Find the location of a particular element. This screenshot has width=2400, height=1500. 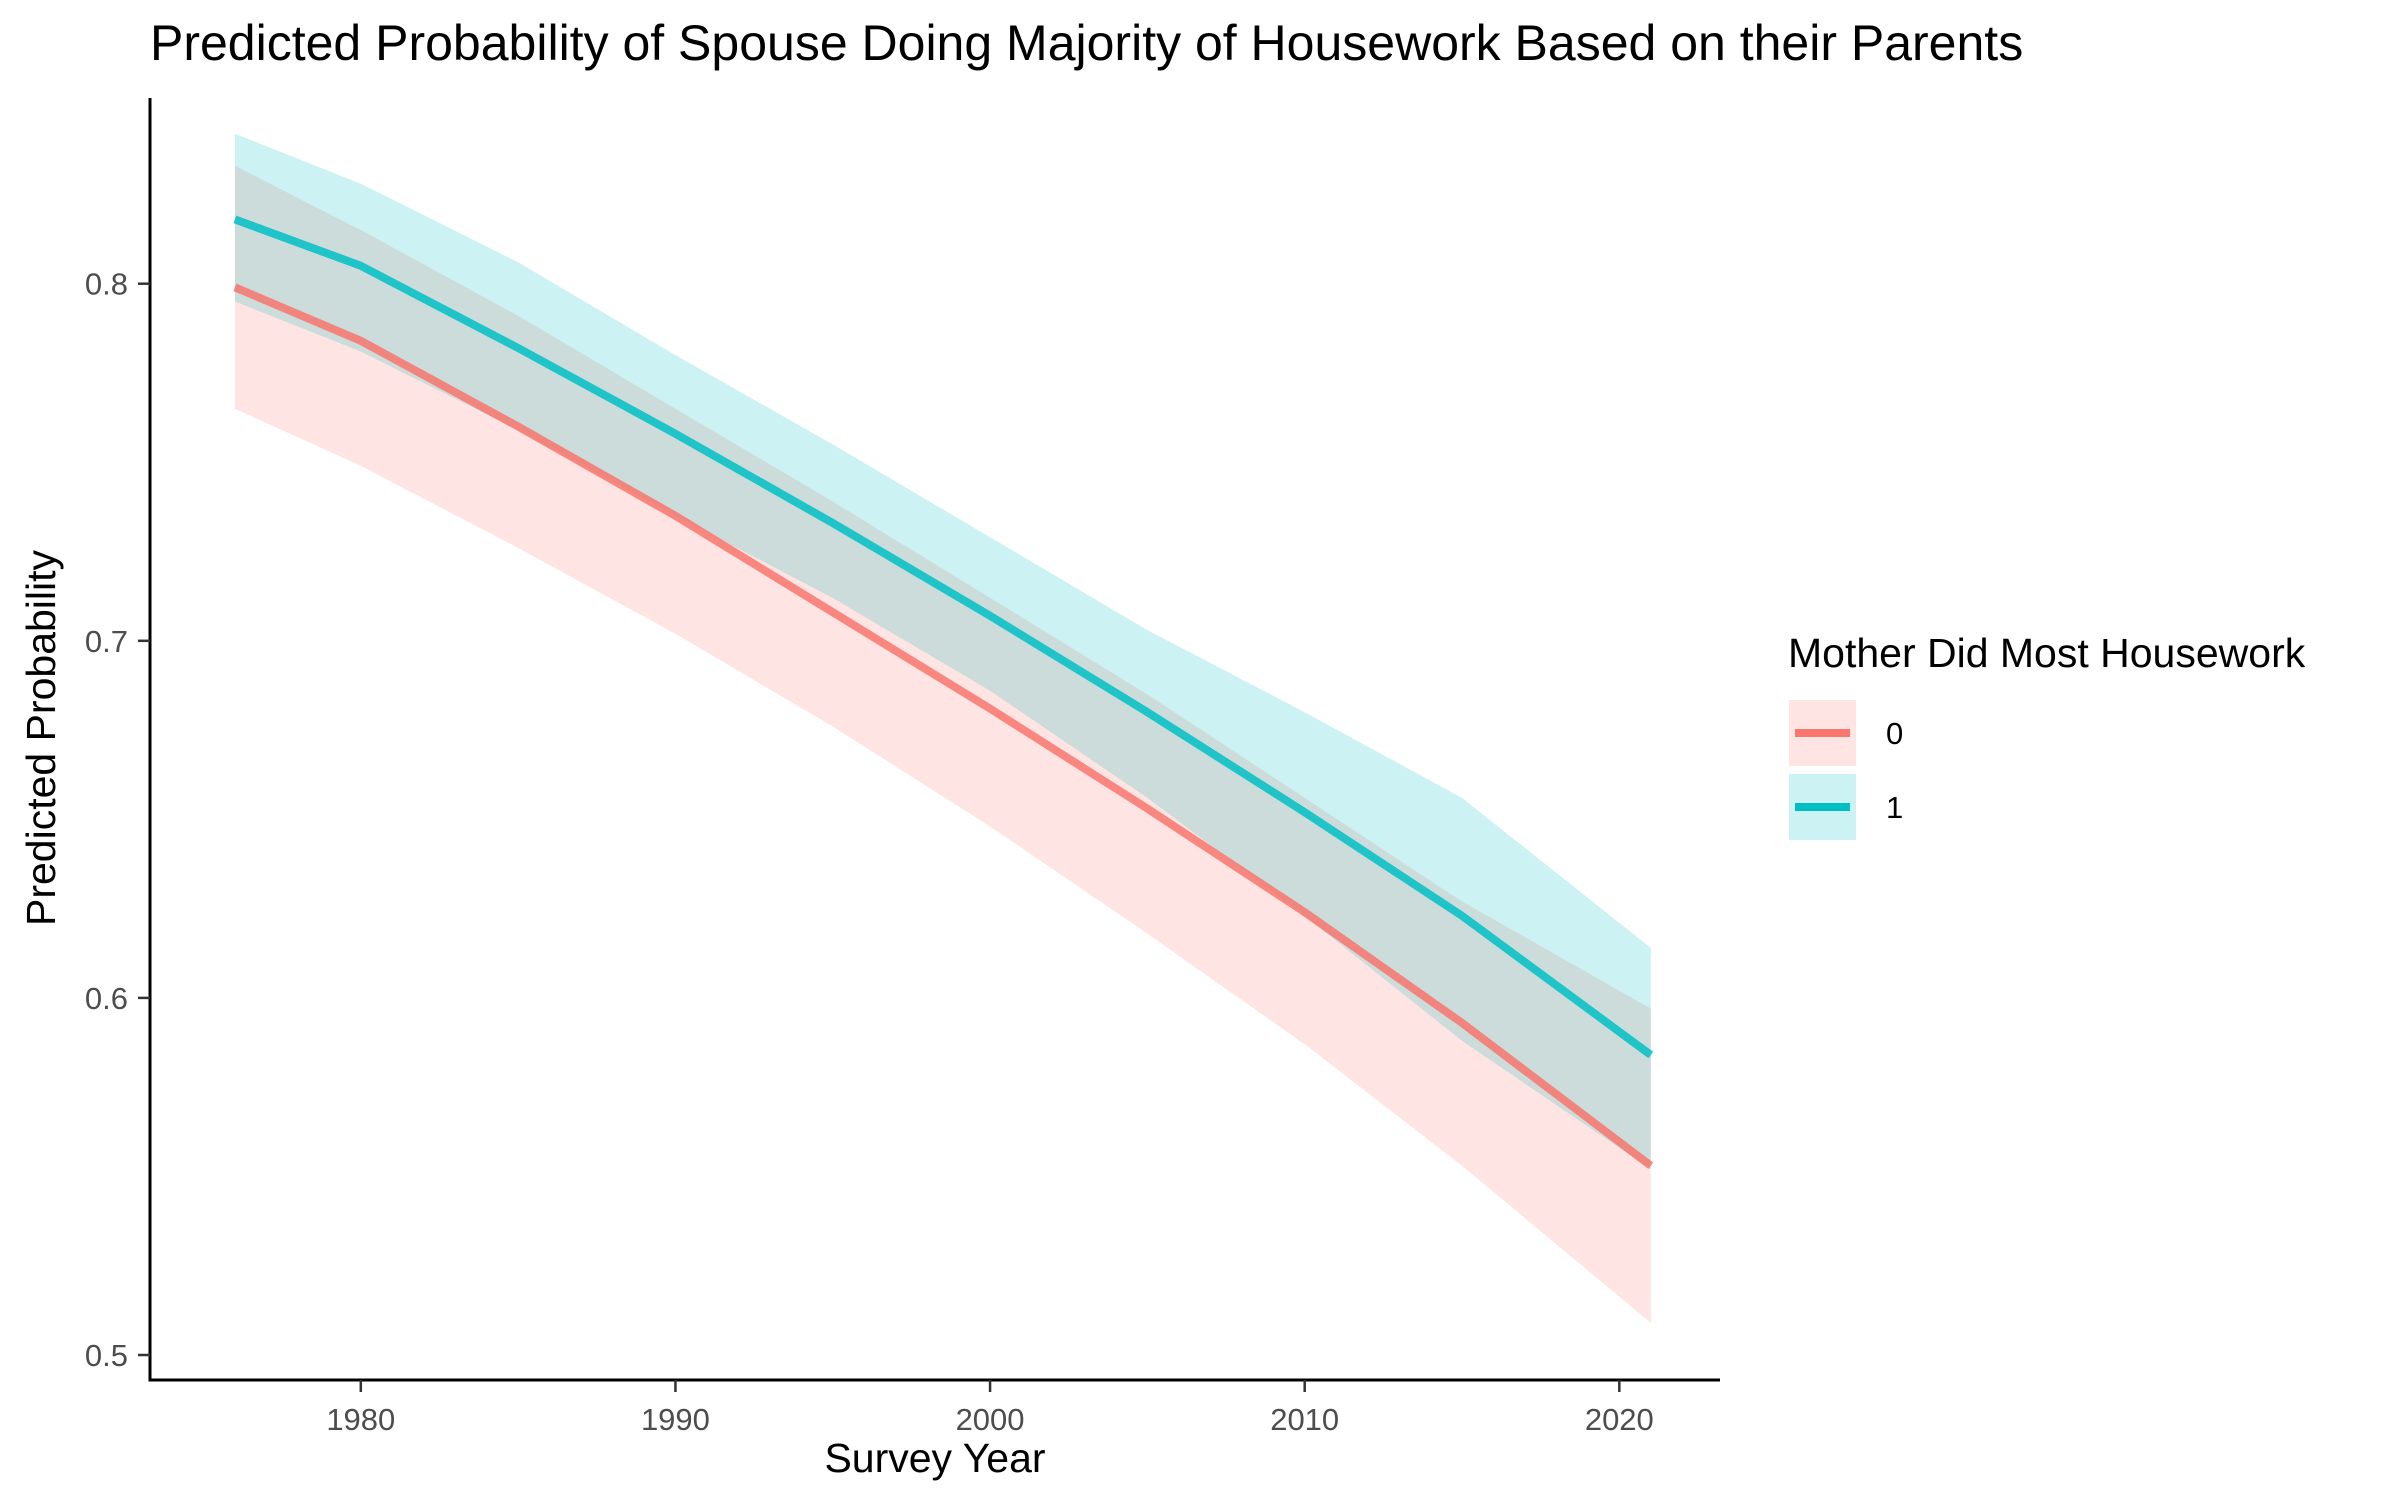

y-tick-label: 0.5 is located at coordinates (106, 1355).